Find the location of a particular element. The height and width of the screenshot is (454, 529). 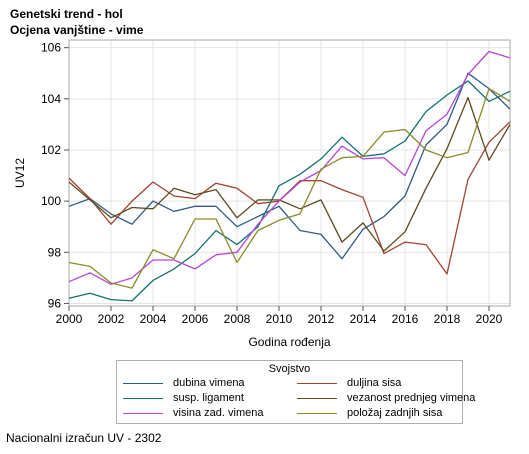

legend-item: duljina sisa is located at coordinates (349, 383).